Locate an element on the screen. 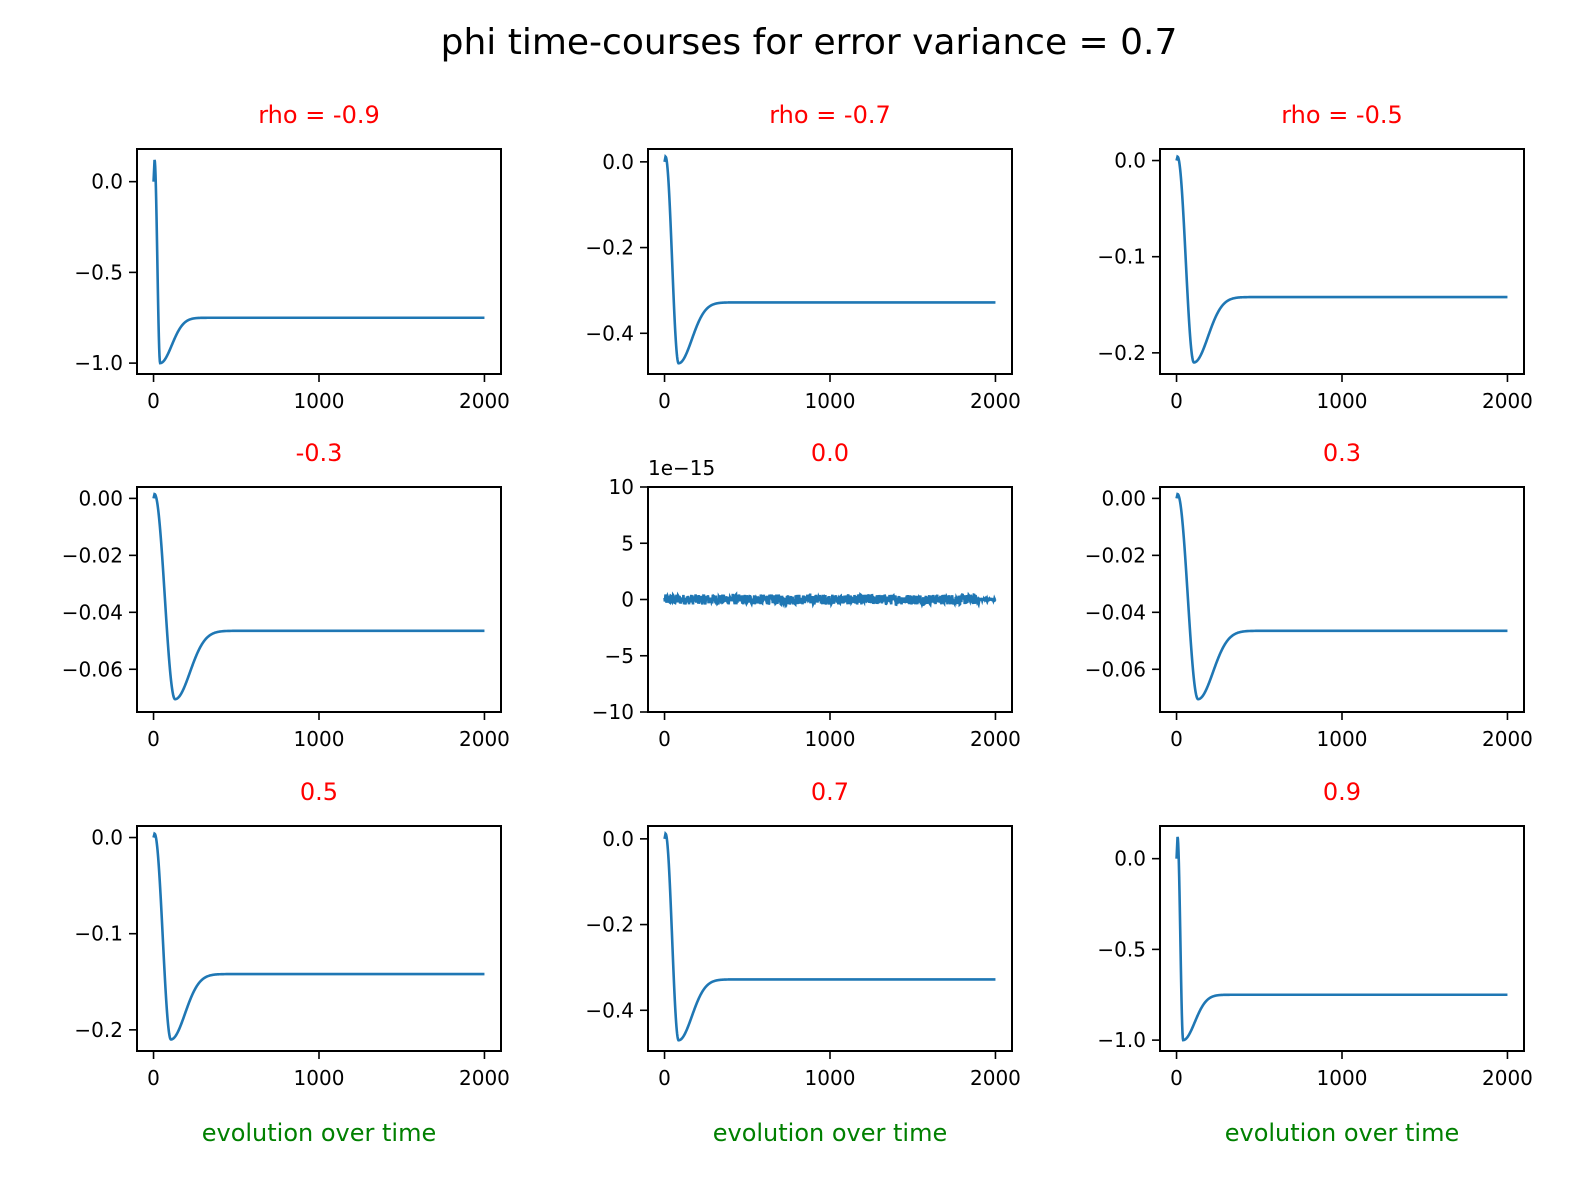 The image size is (1576, 1183). subplot-2: 0 1000 2000 0.0 −0.2 −0.4 rho = -0.7 is located at coordinates (802, 257).